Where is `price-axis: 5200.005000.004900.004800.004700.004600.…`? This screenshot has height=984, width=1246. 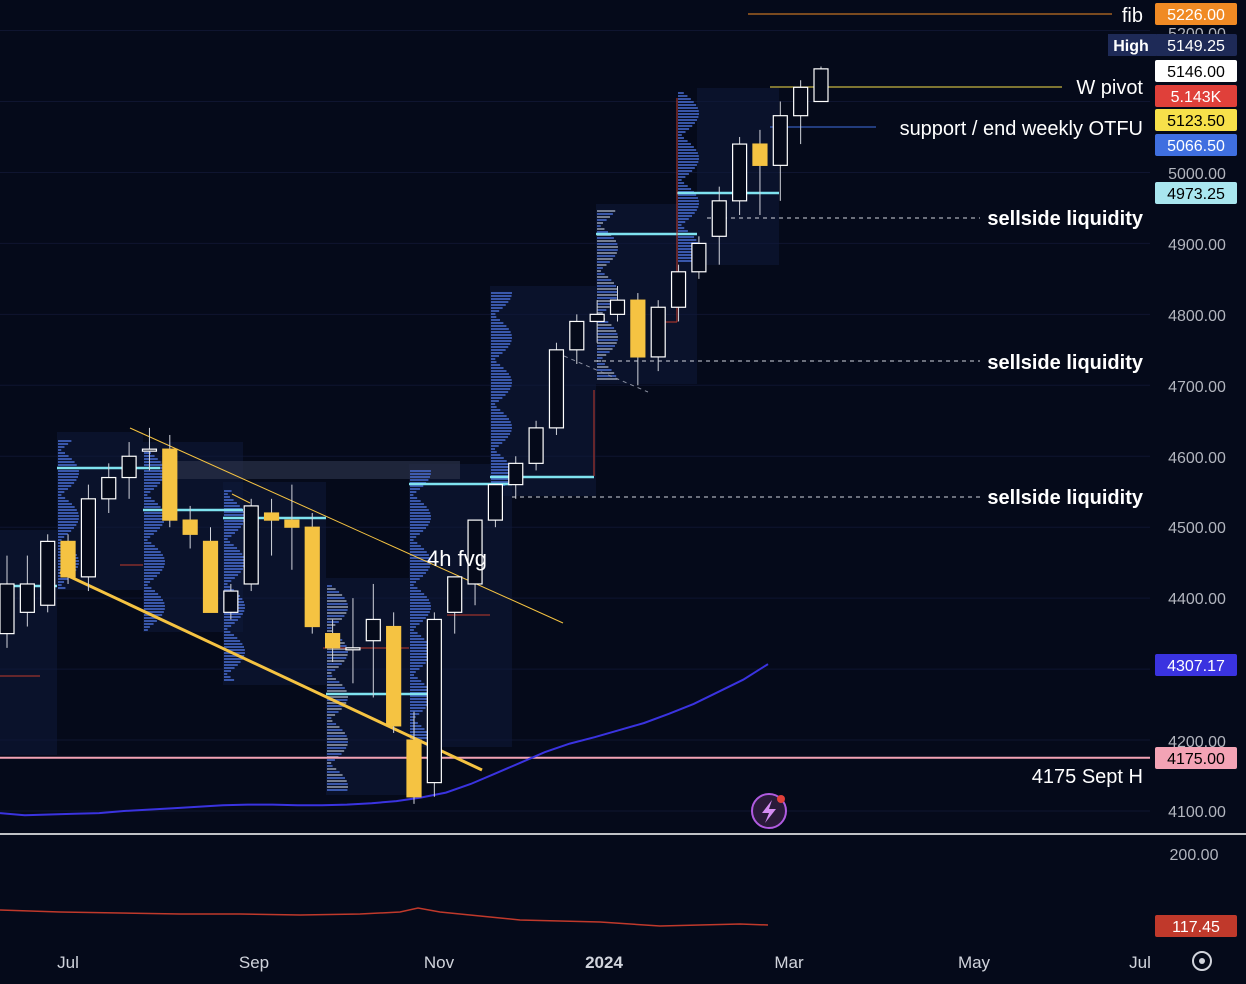
price-axis: 5200.005000.004900.004800.004700.004600.… is located at coordinates (1172, 470).